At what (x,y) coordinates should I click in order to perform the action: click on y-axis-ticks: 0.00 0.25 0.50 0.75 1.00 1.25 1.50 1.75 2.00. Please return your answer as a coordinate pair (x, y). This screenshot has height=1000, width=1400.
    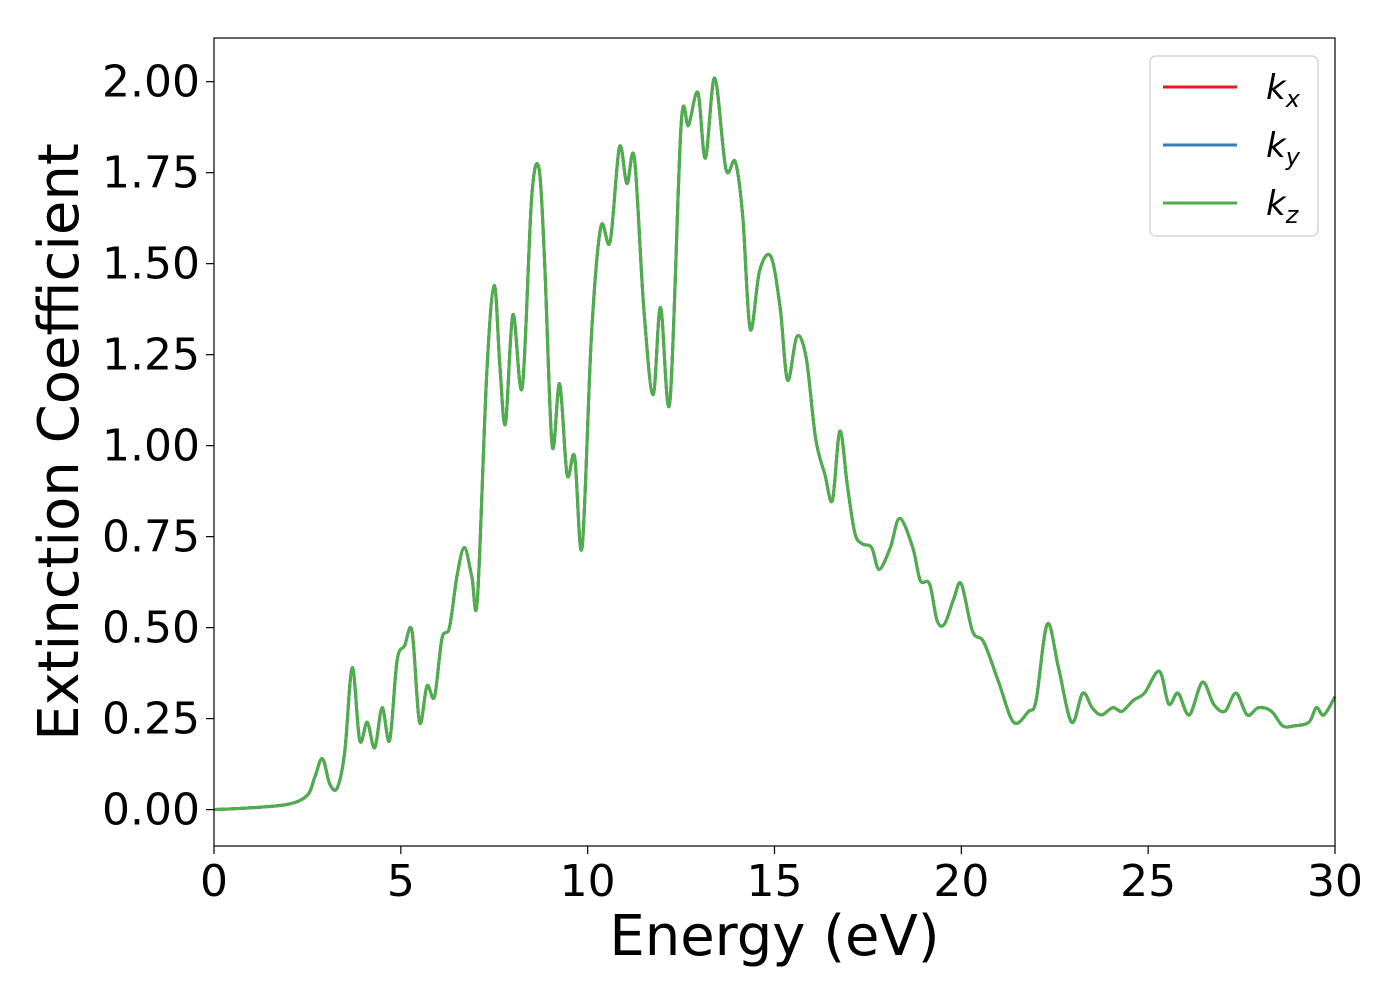
    Looking at the image, I should click on (158, 446).